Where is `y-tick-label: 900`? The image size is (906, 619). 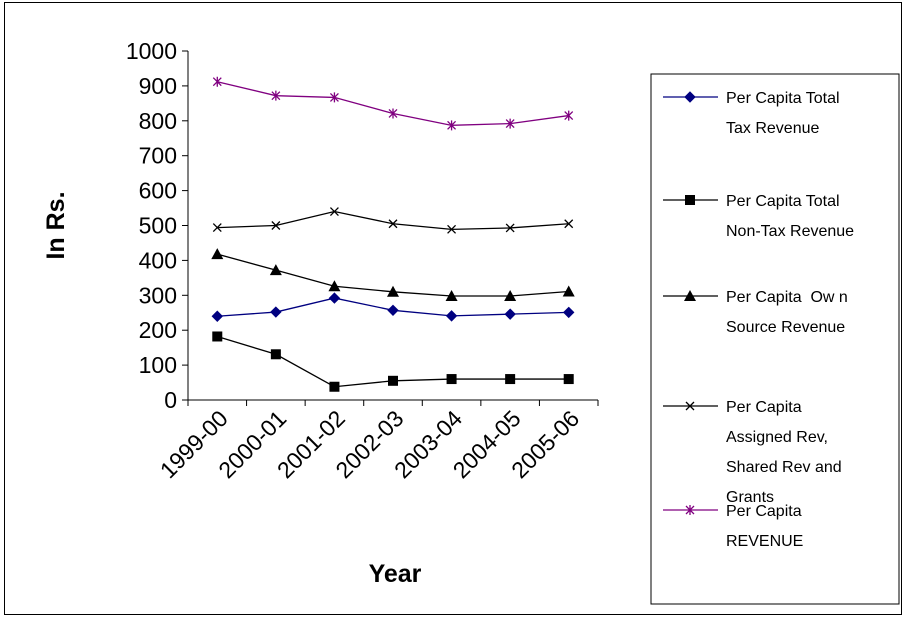
y-tick-label: 900 is located at coordinates (158, 86).